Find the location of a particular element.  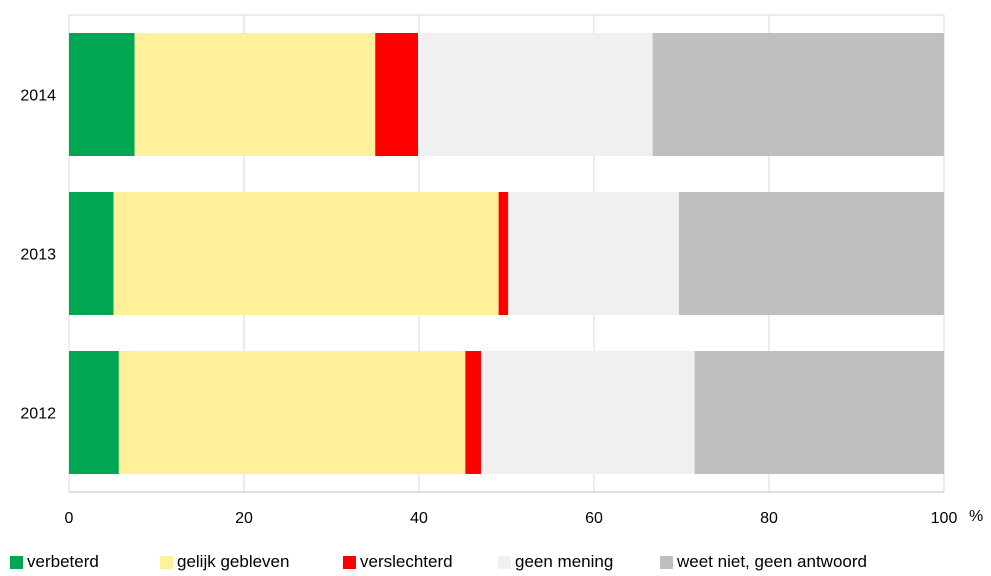

legend-label: geen mening is located at coordinates (564, 561).